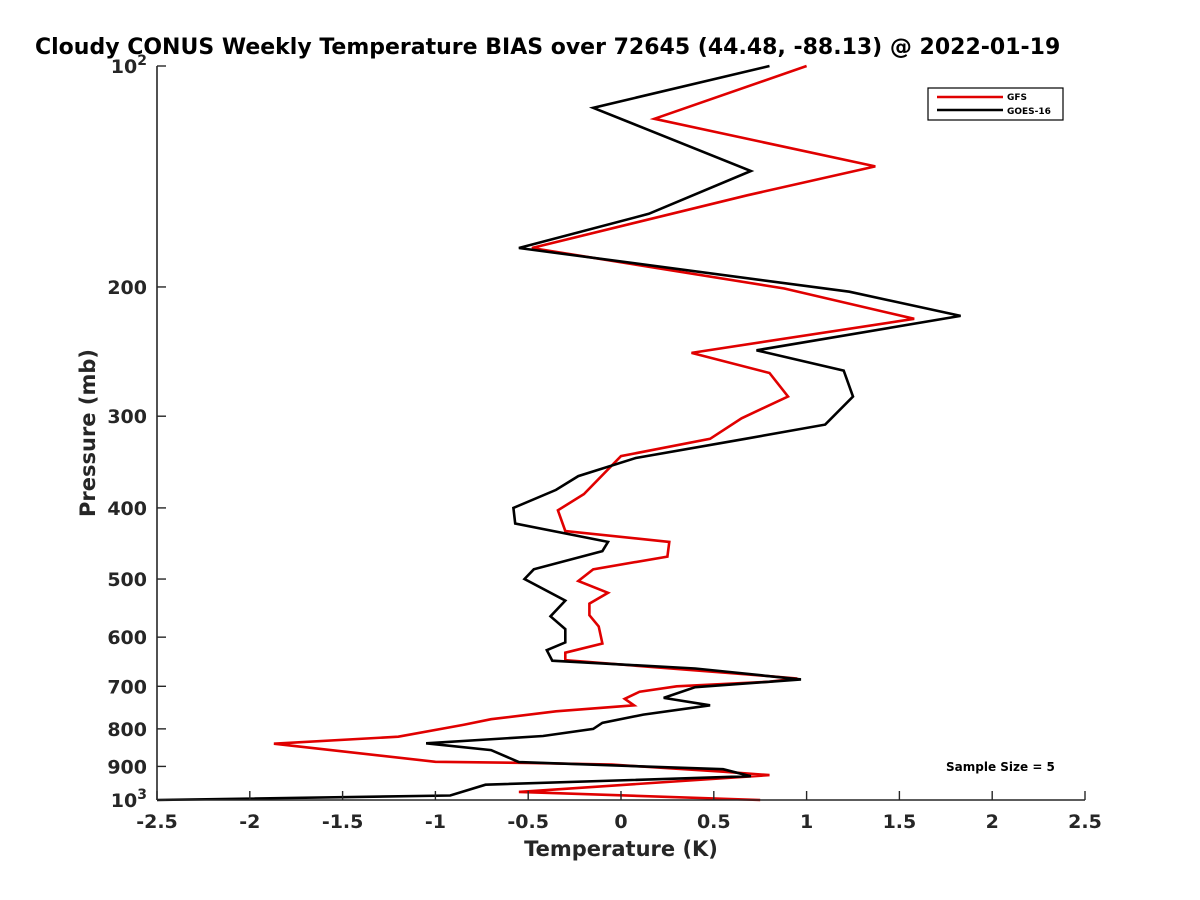  I want to click on legend-box, so click(995, 104).